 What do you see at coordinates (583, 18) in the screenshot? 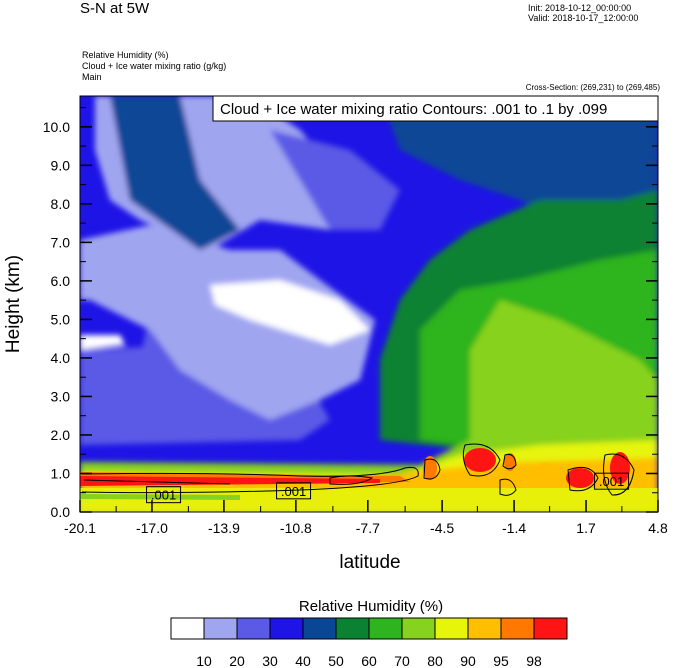
I see `valid-time: Valid: 2018-10-17_12:00:00` at bounding box center [583, 18].